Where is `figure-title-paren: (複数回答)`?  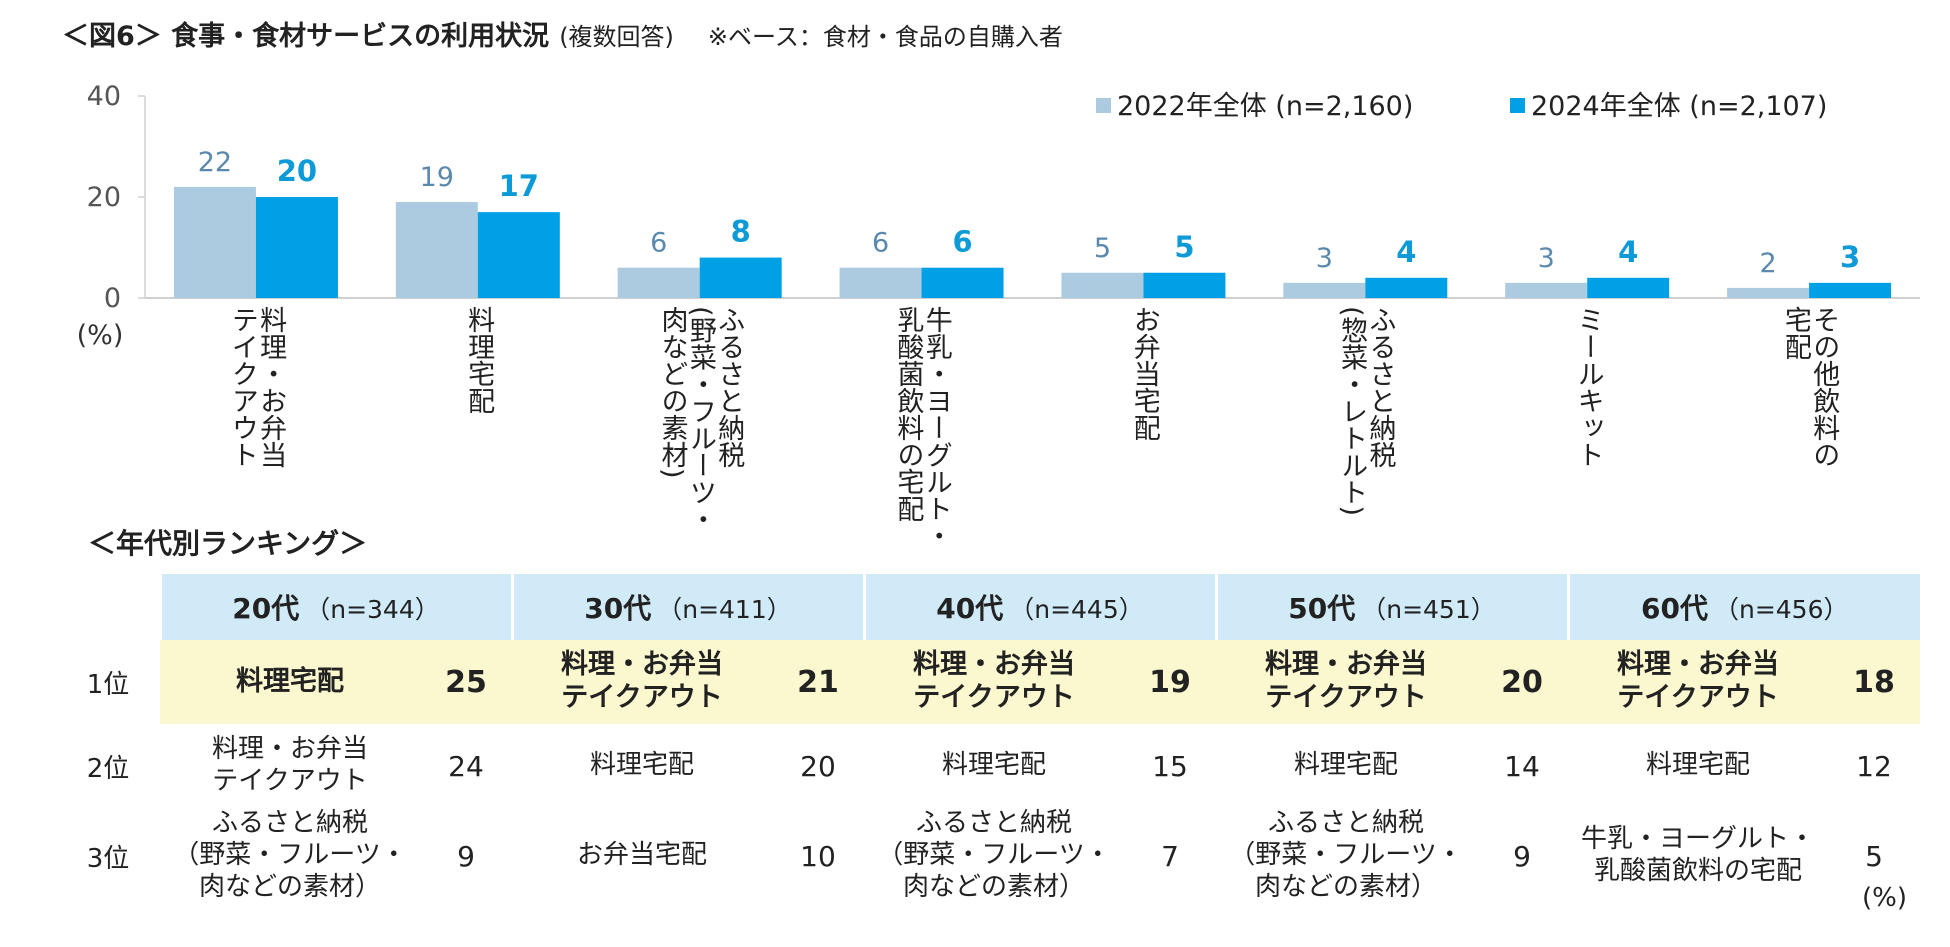 figure-title-paren: (複数回答) is located at coordinates (616, 37).